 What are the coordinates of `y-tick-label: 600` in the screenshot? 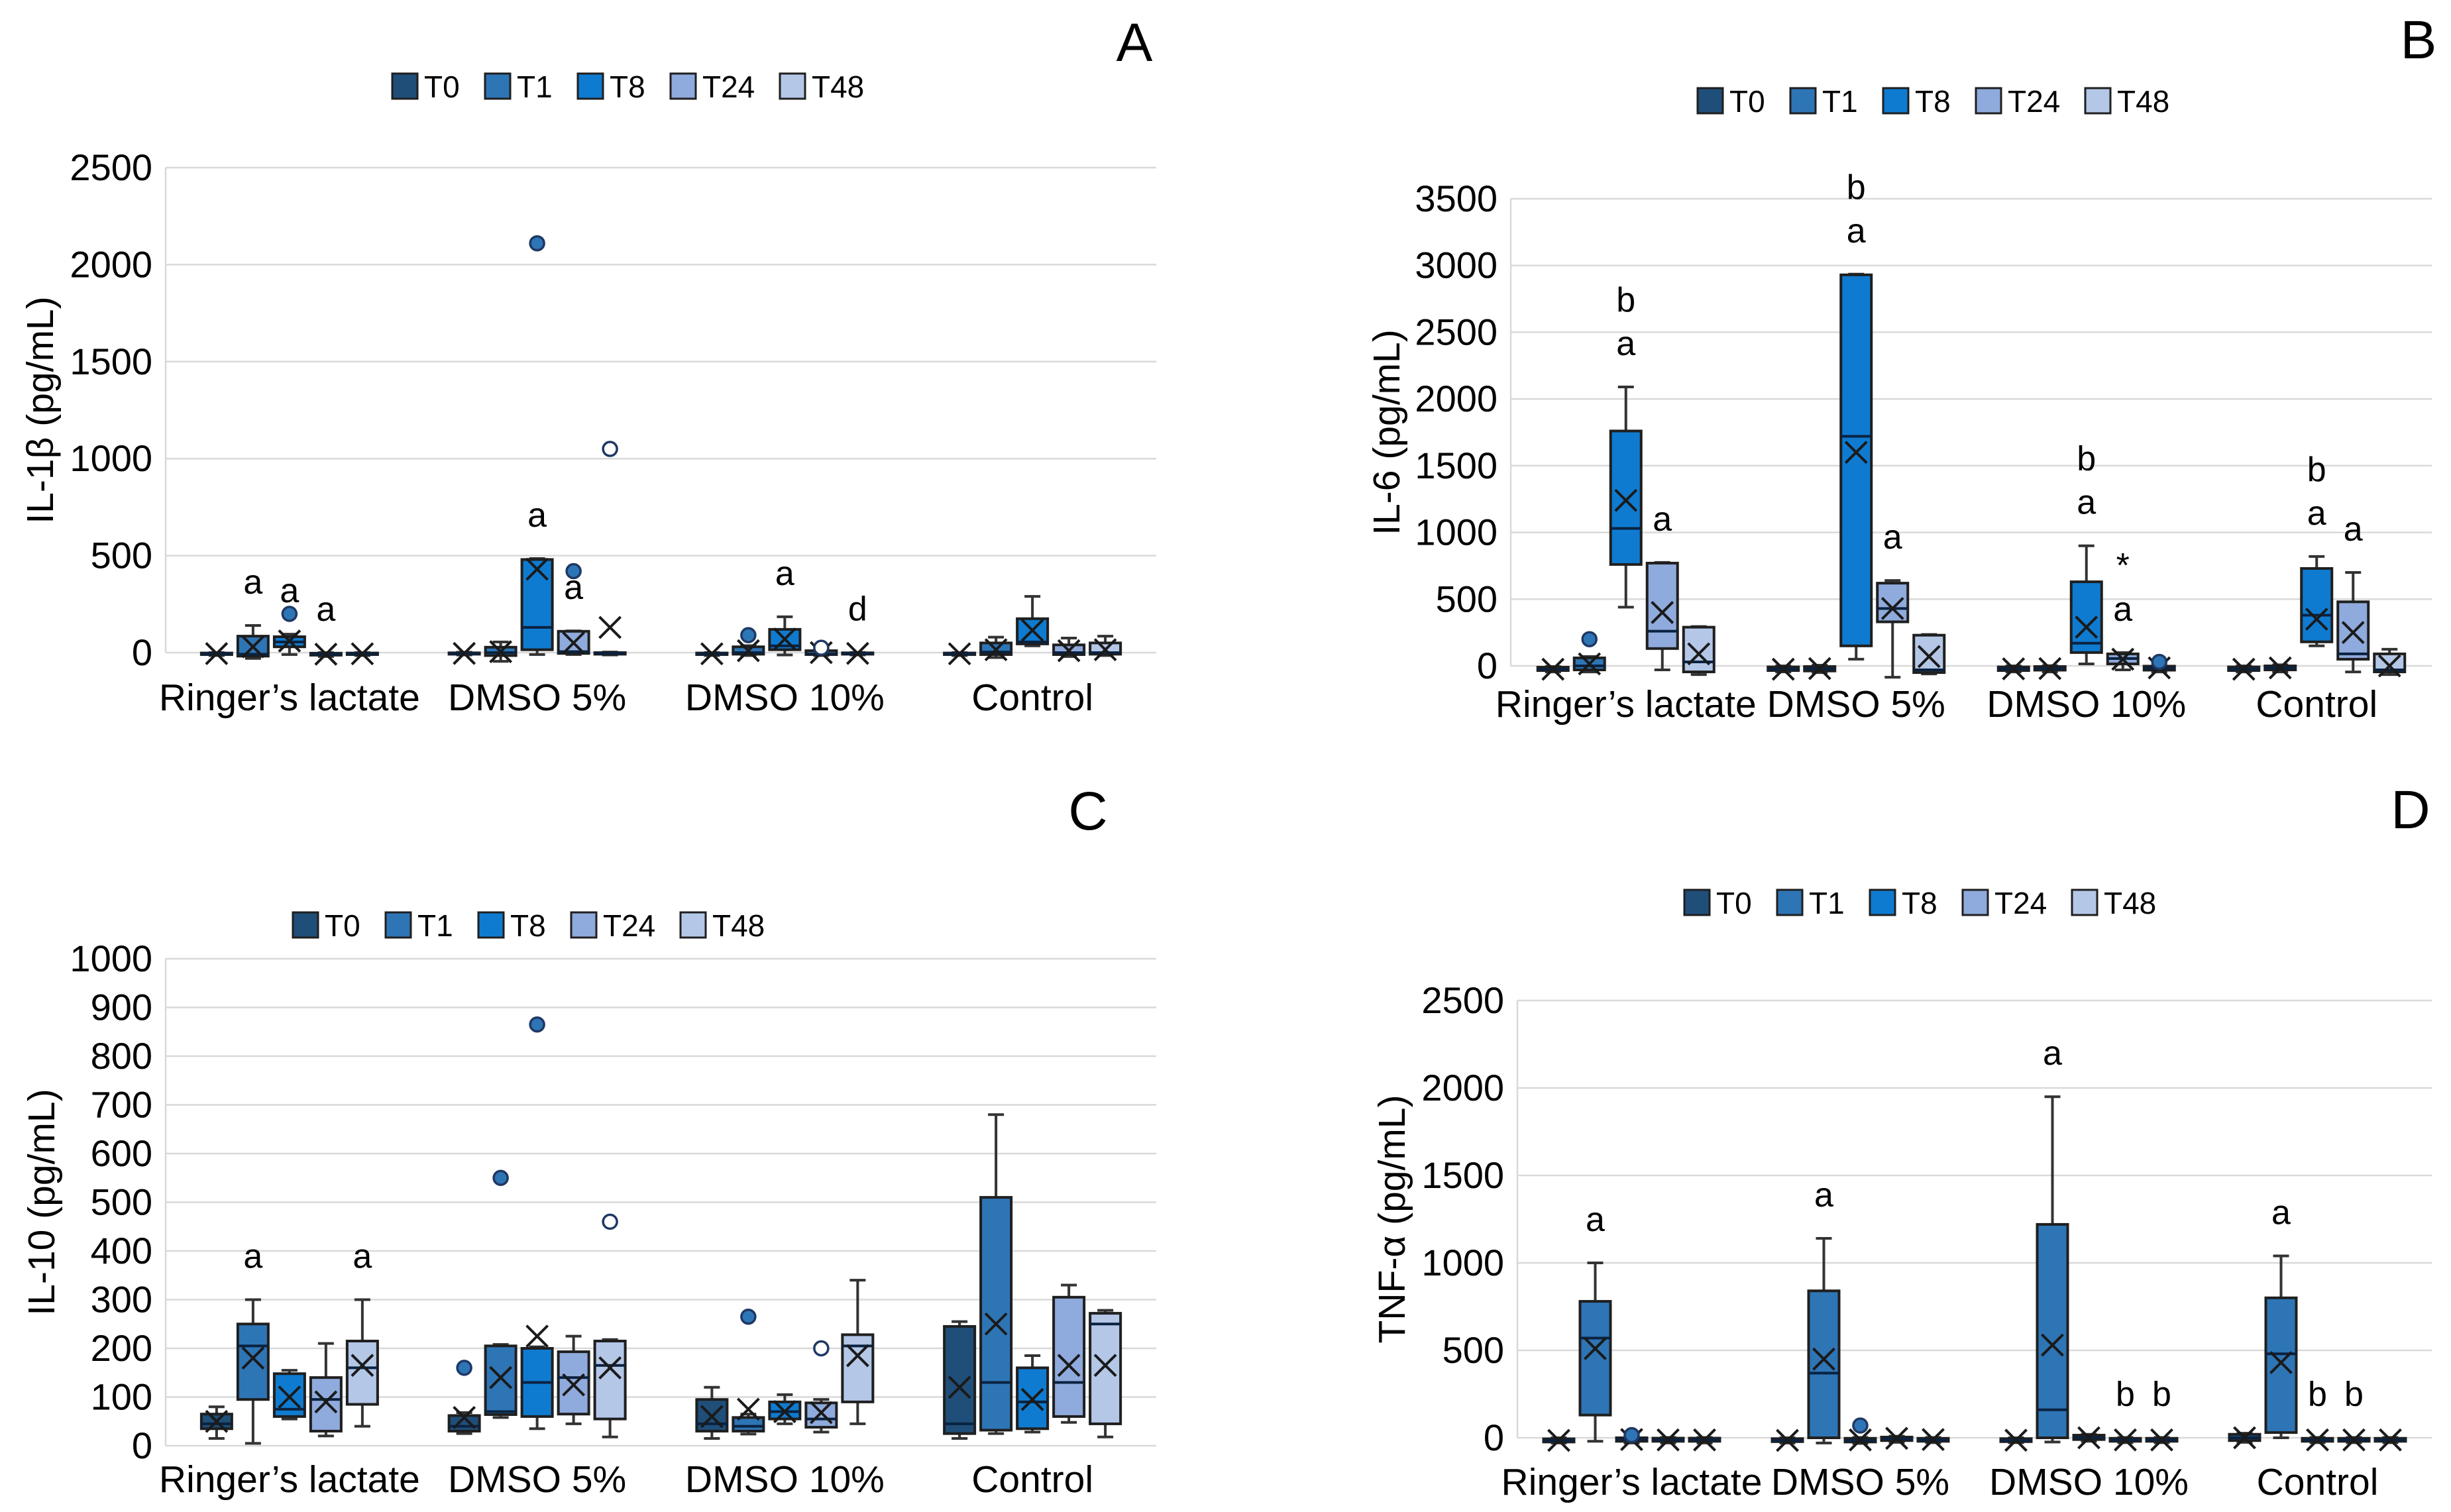 It's located at (121, 1153).